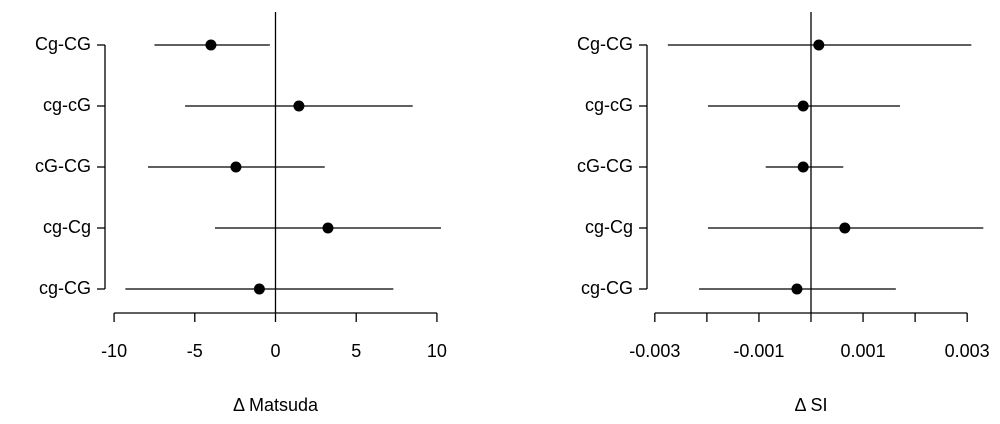 The image size is (1000, 424). What do you see at coordinates (276, 405) in the screenshot?
I see `x-axis-label: Δ Matsuda` at bounding box center [276, 405].